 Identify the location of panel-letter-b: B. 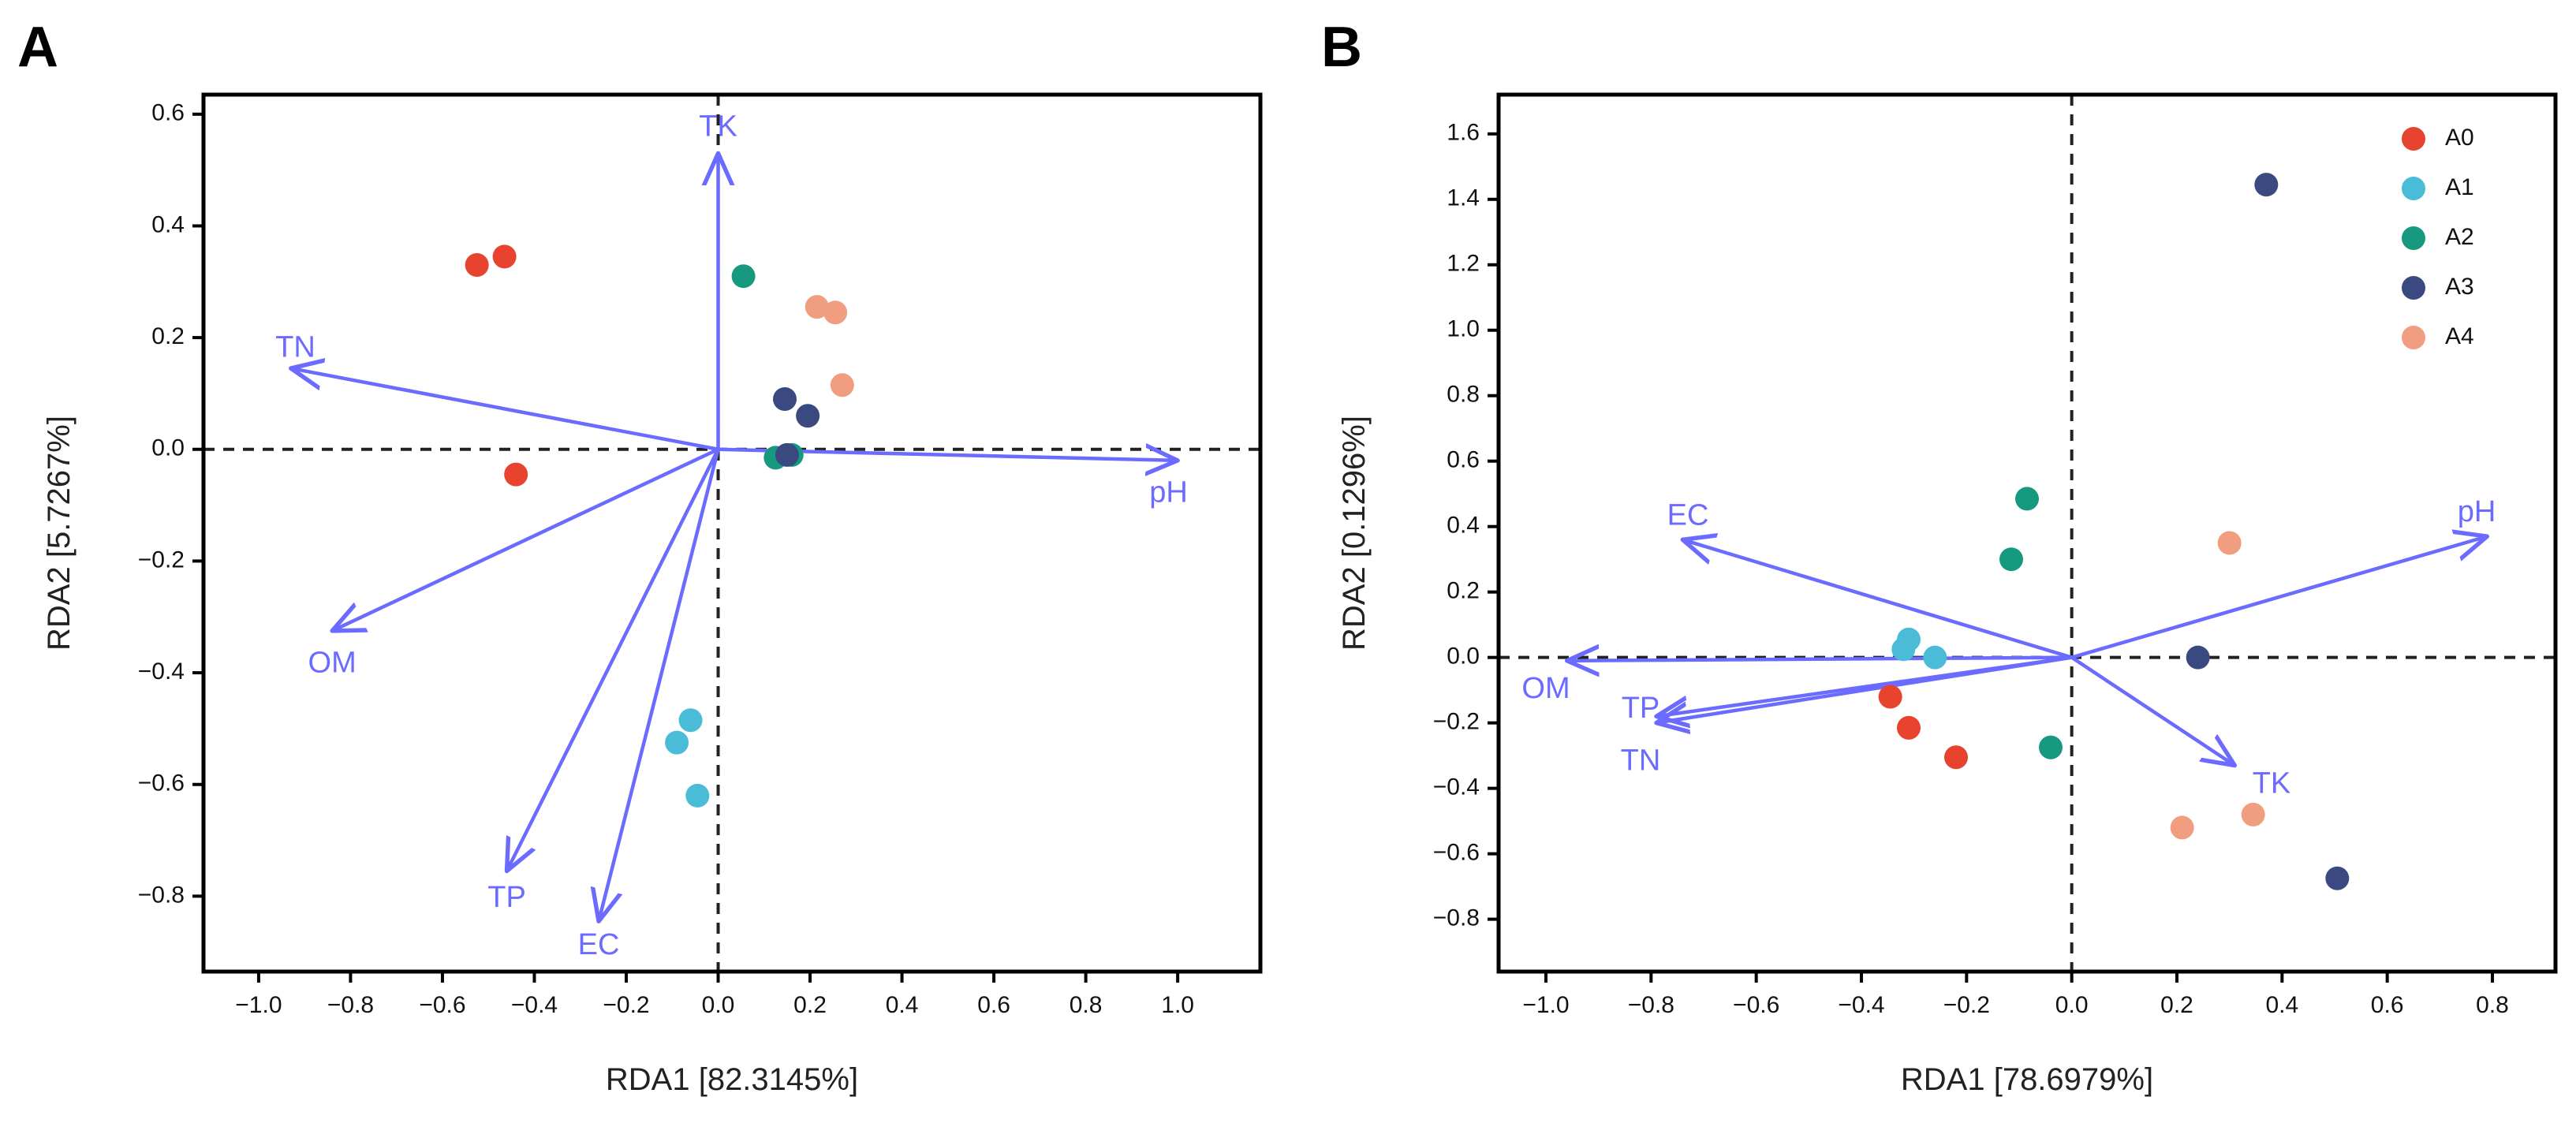
(1341, 47).